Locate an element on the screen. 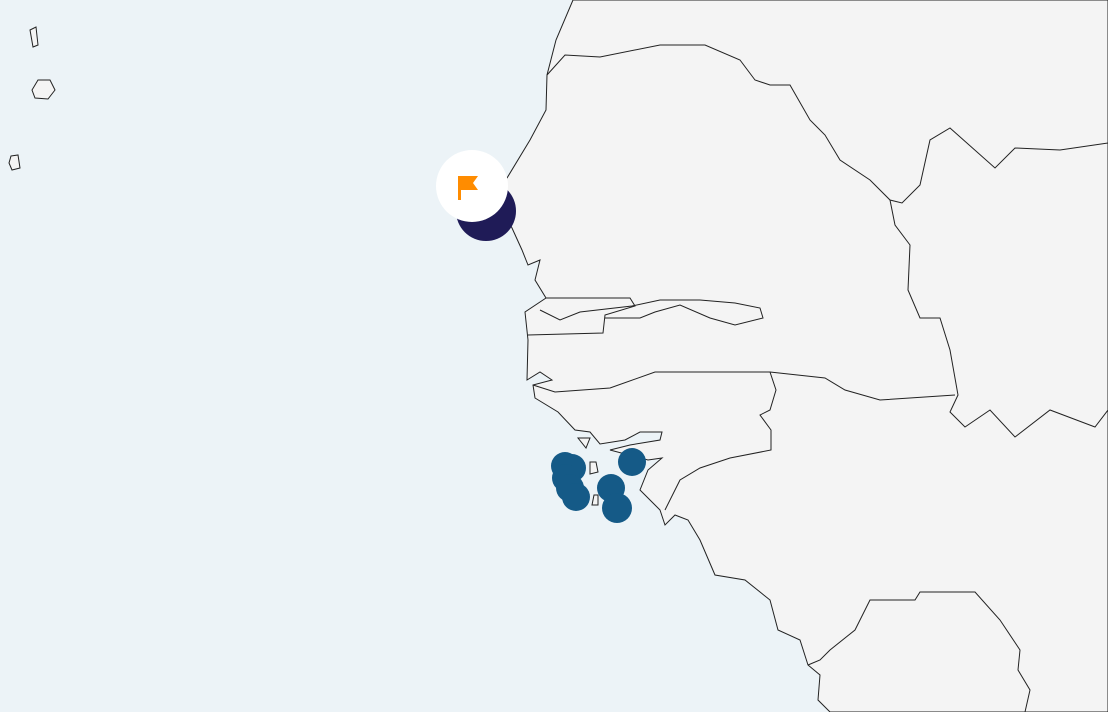  border-senegal-mali is located at coordinates (998, 318).